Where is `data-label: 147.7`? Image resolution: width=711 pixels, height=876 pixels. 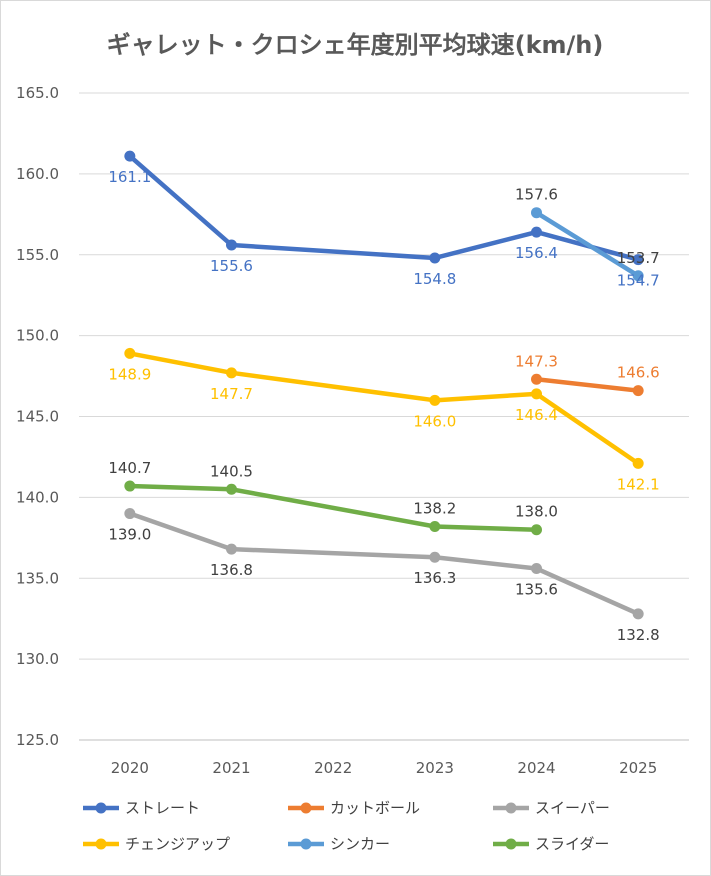
data-label: 147.7 is located at coordinates (231, 394).